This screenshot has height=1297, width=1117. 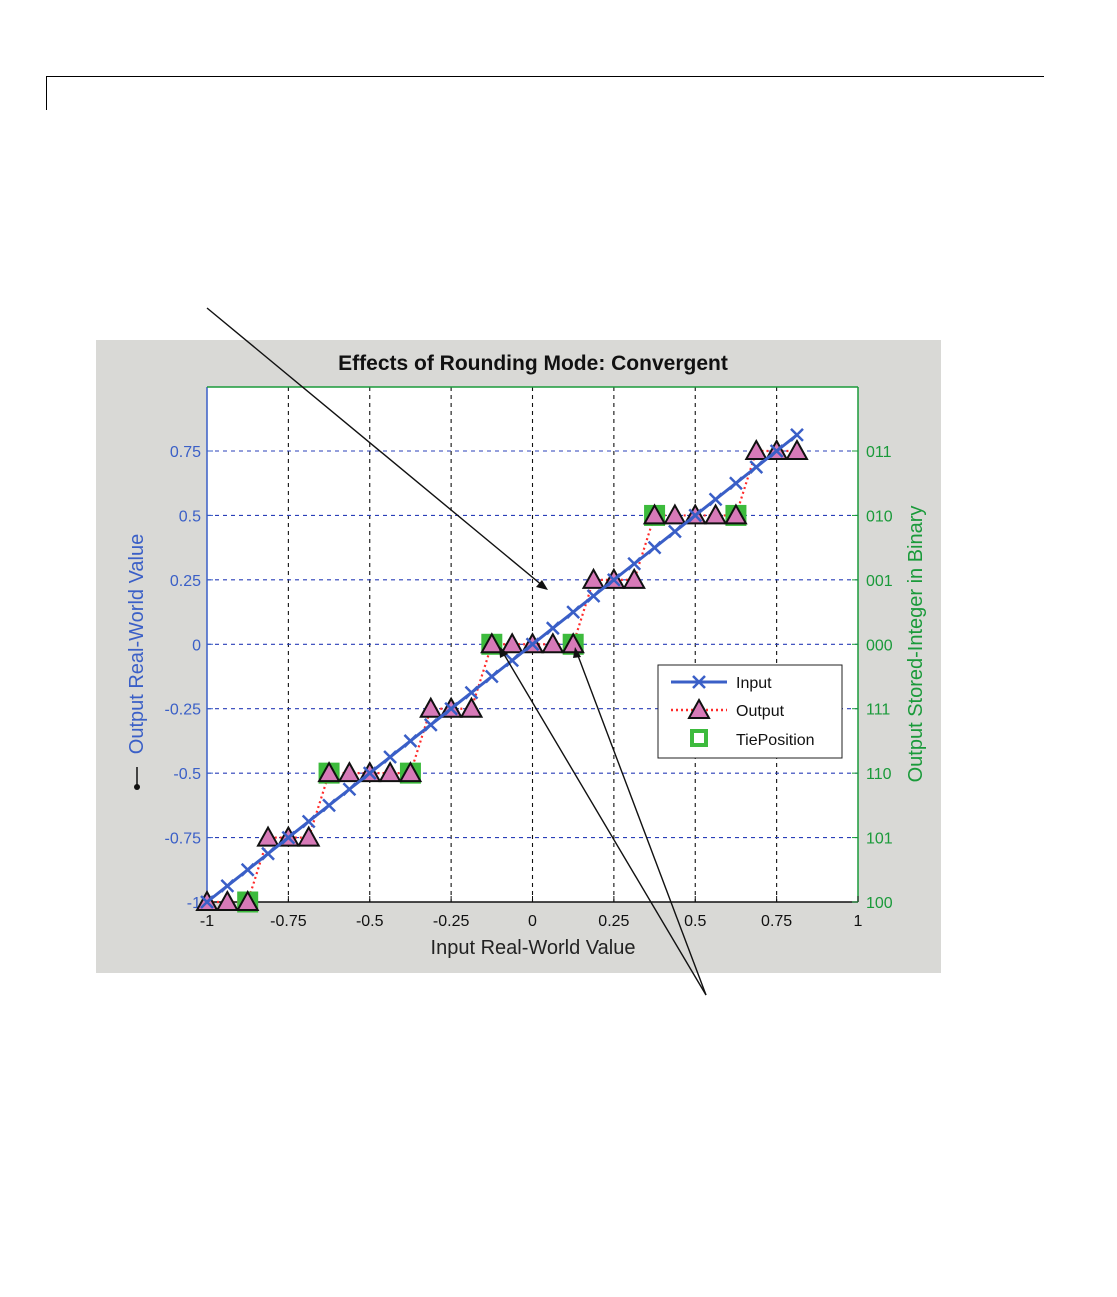 I want to click on x-tick-label: 0, so click(x=532, y=921).